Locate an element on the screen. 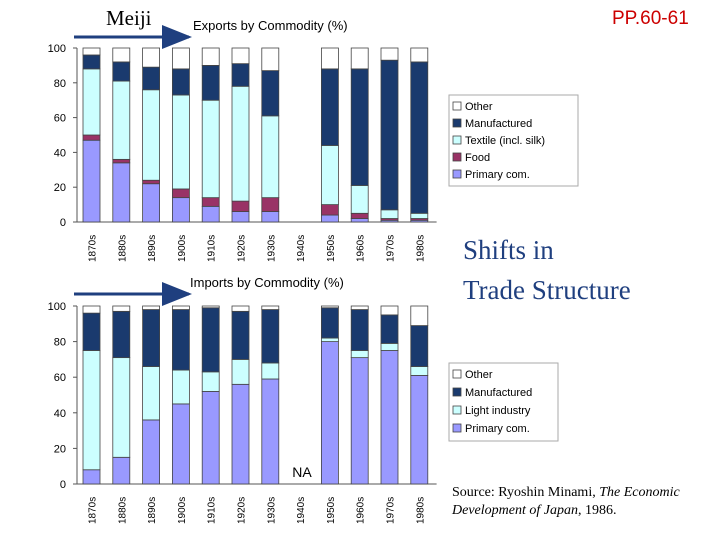  exports-bar-manufactured-1880s is located at coordinates (121, 71).